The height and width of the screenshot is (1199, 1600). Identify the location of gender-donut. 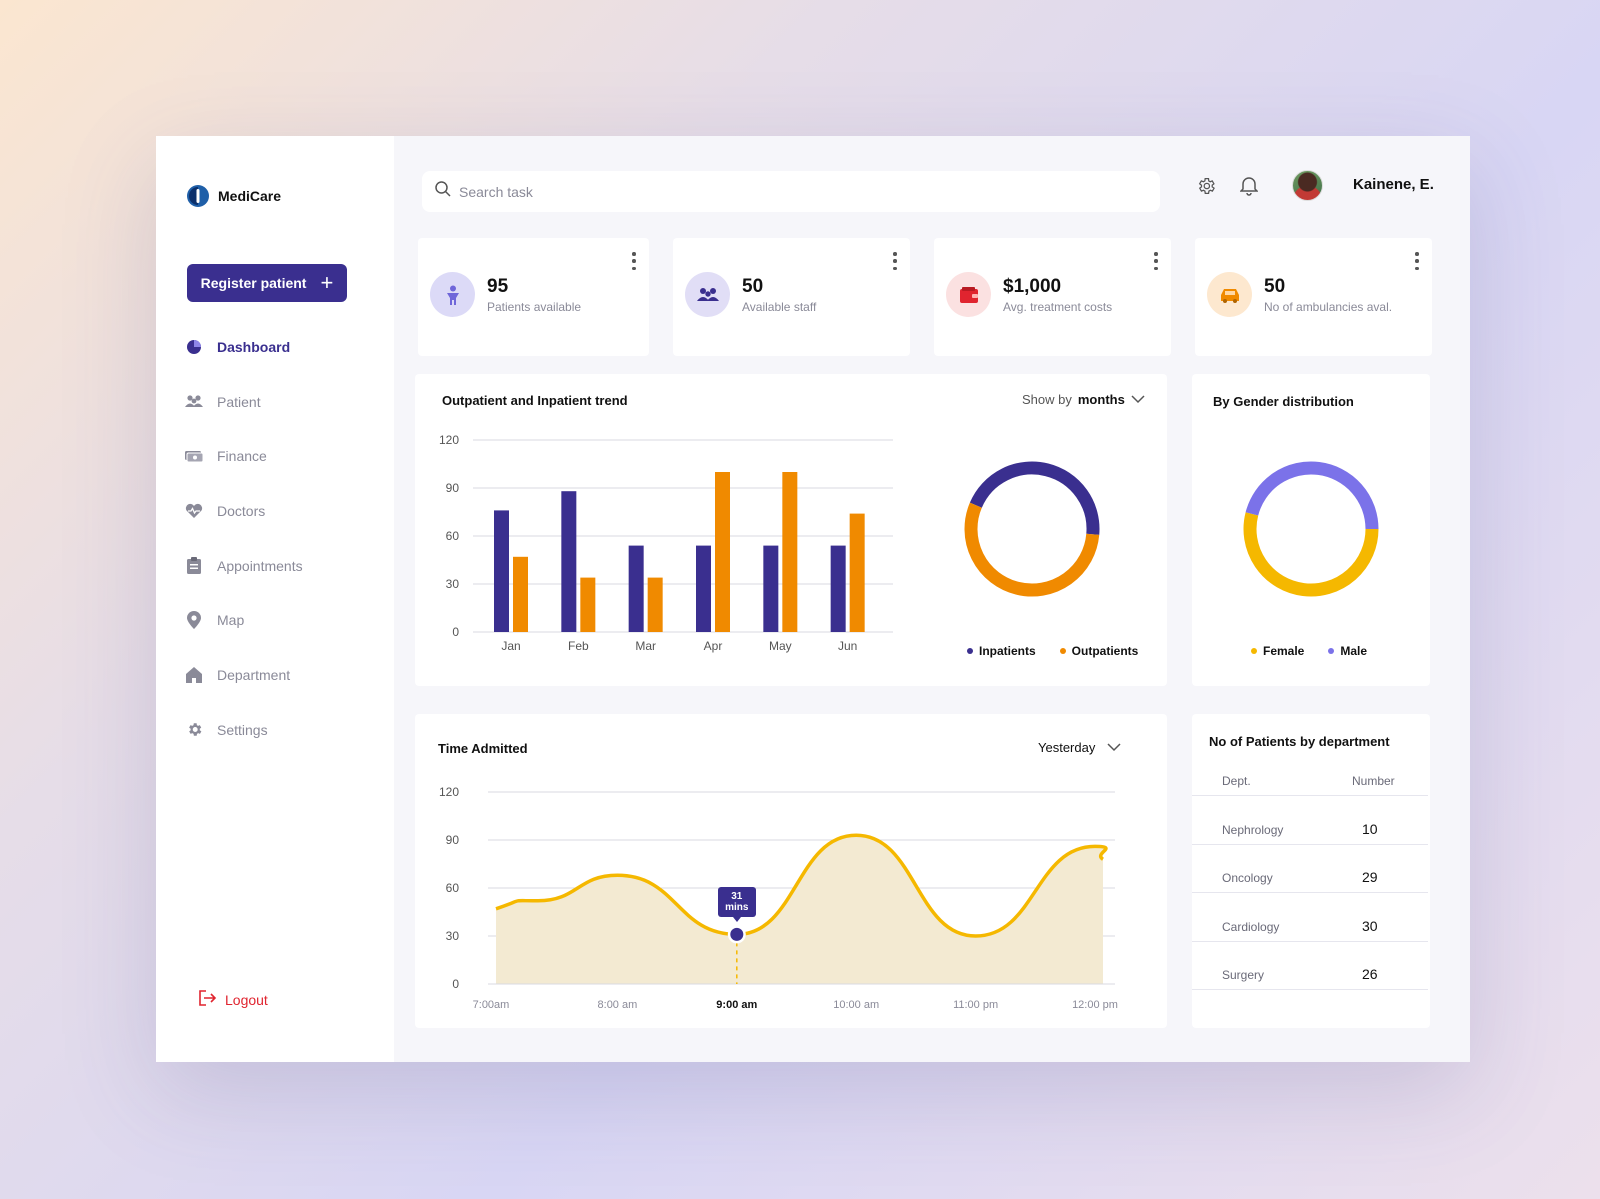
(1311, 529).